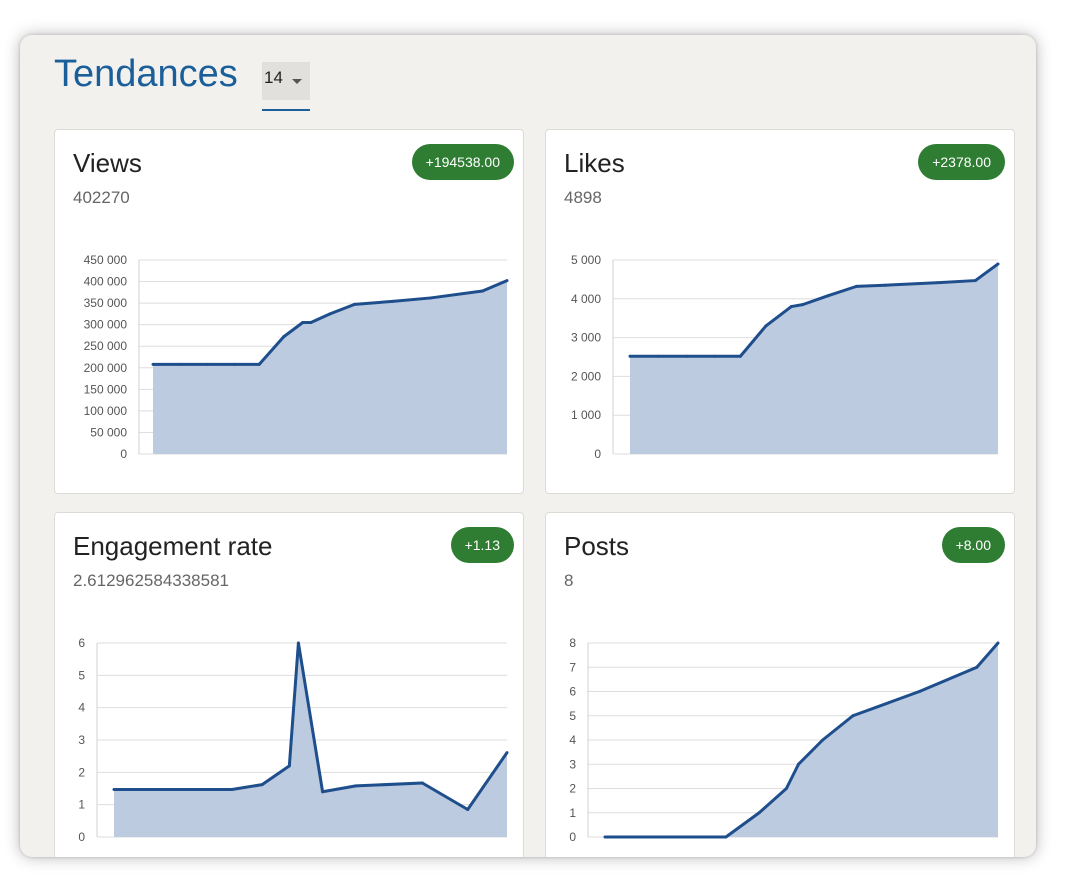 The image size is (1080, 890). Describe the element at coordinates (586, 415) in the screenshot. I see `y-tick-label: 1 000` at that location.